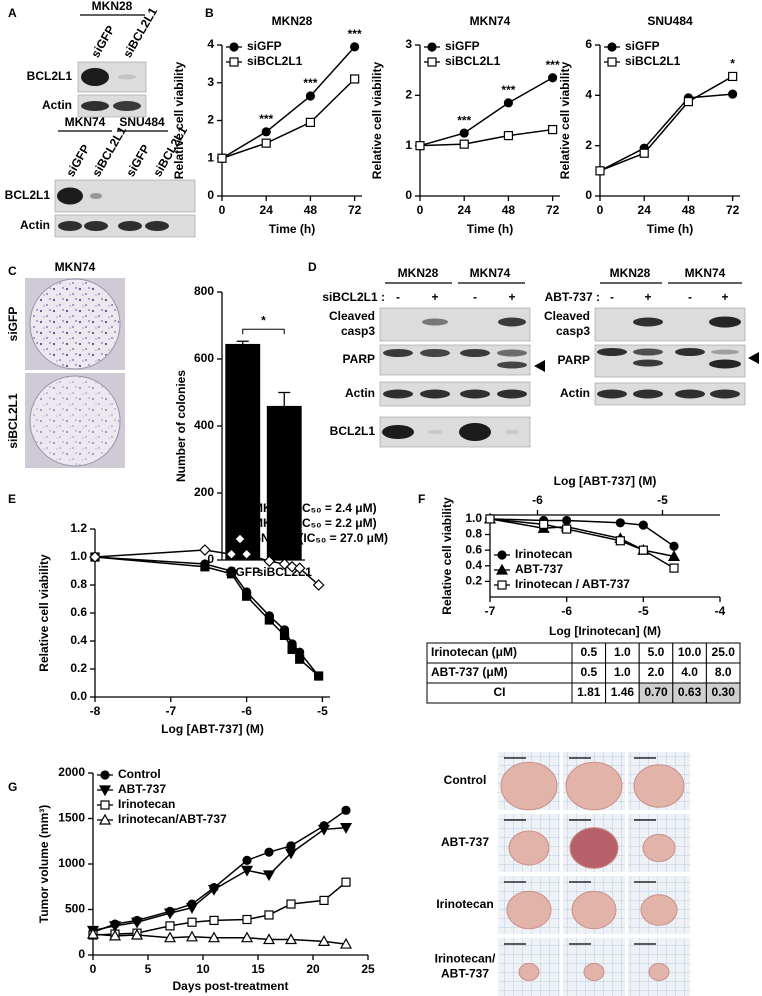 The height and width of the screenshot is (996, 762). What do you see at coordinates (78, 556) in the screenshot?
I see `y-tick-label: 1.0` at bounding box center [78, 556].